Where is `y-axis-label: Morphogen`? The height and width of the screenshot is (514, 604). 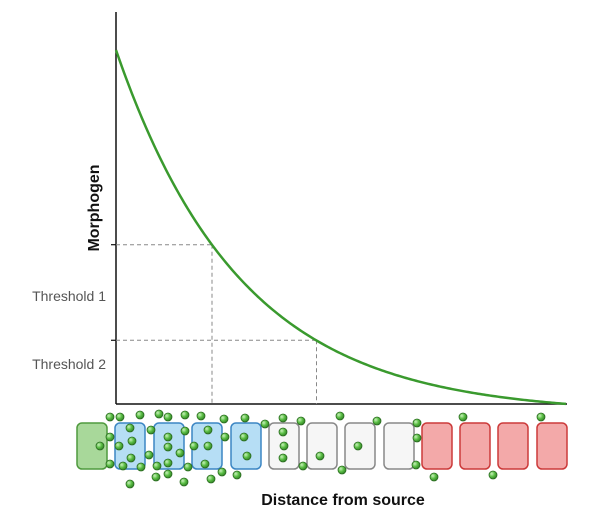
y-axis-label: Morphogen is located at coordinates (94, 207).